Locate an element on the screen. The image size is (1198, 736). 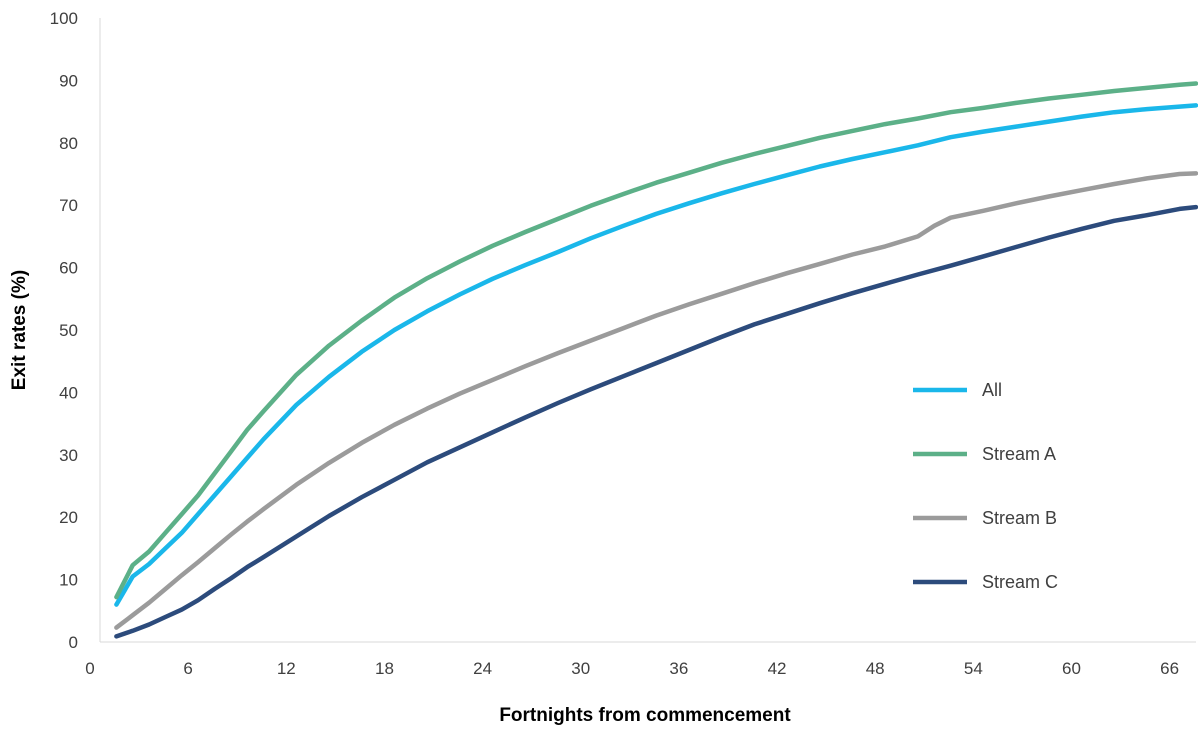
x-tick-label: 30 is located at coordinates (580, 668).